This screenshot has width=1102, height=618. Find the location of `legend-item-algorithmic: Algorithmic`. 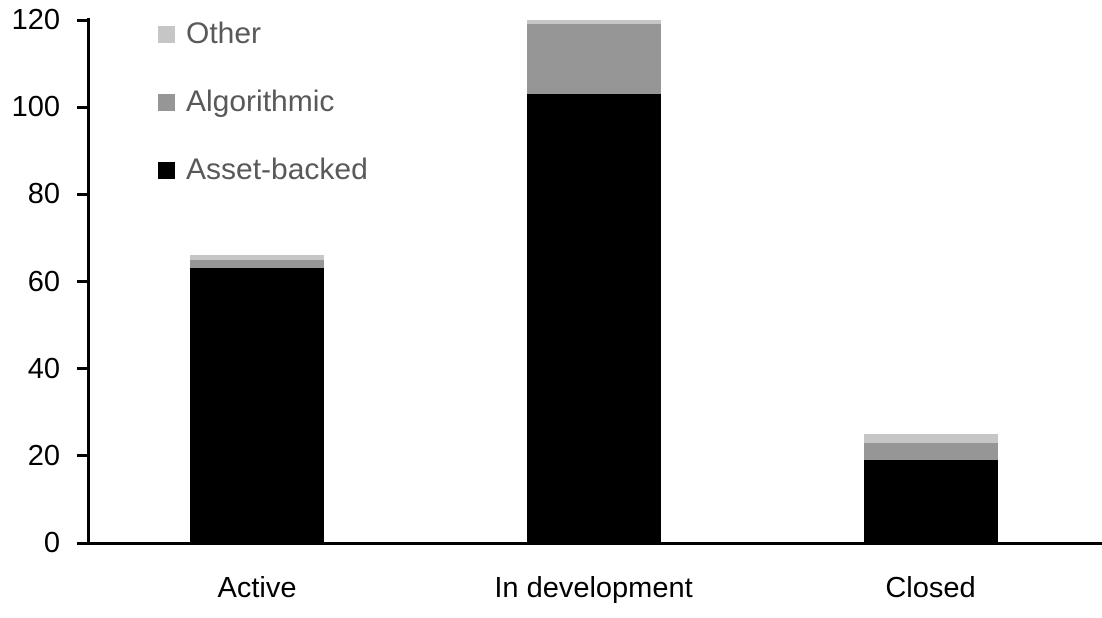

legend-item-algorithmic: Algorithmic is located at coordinates (246, 102).